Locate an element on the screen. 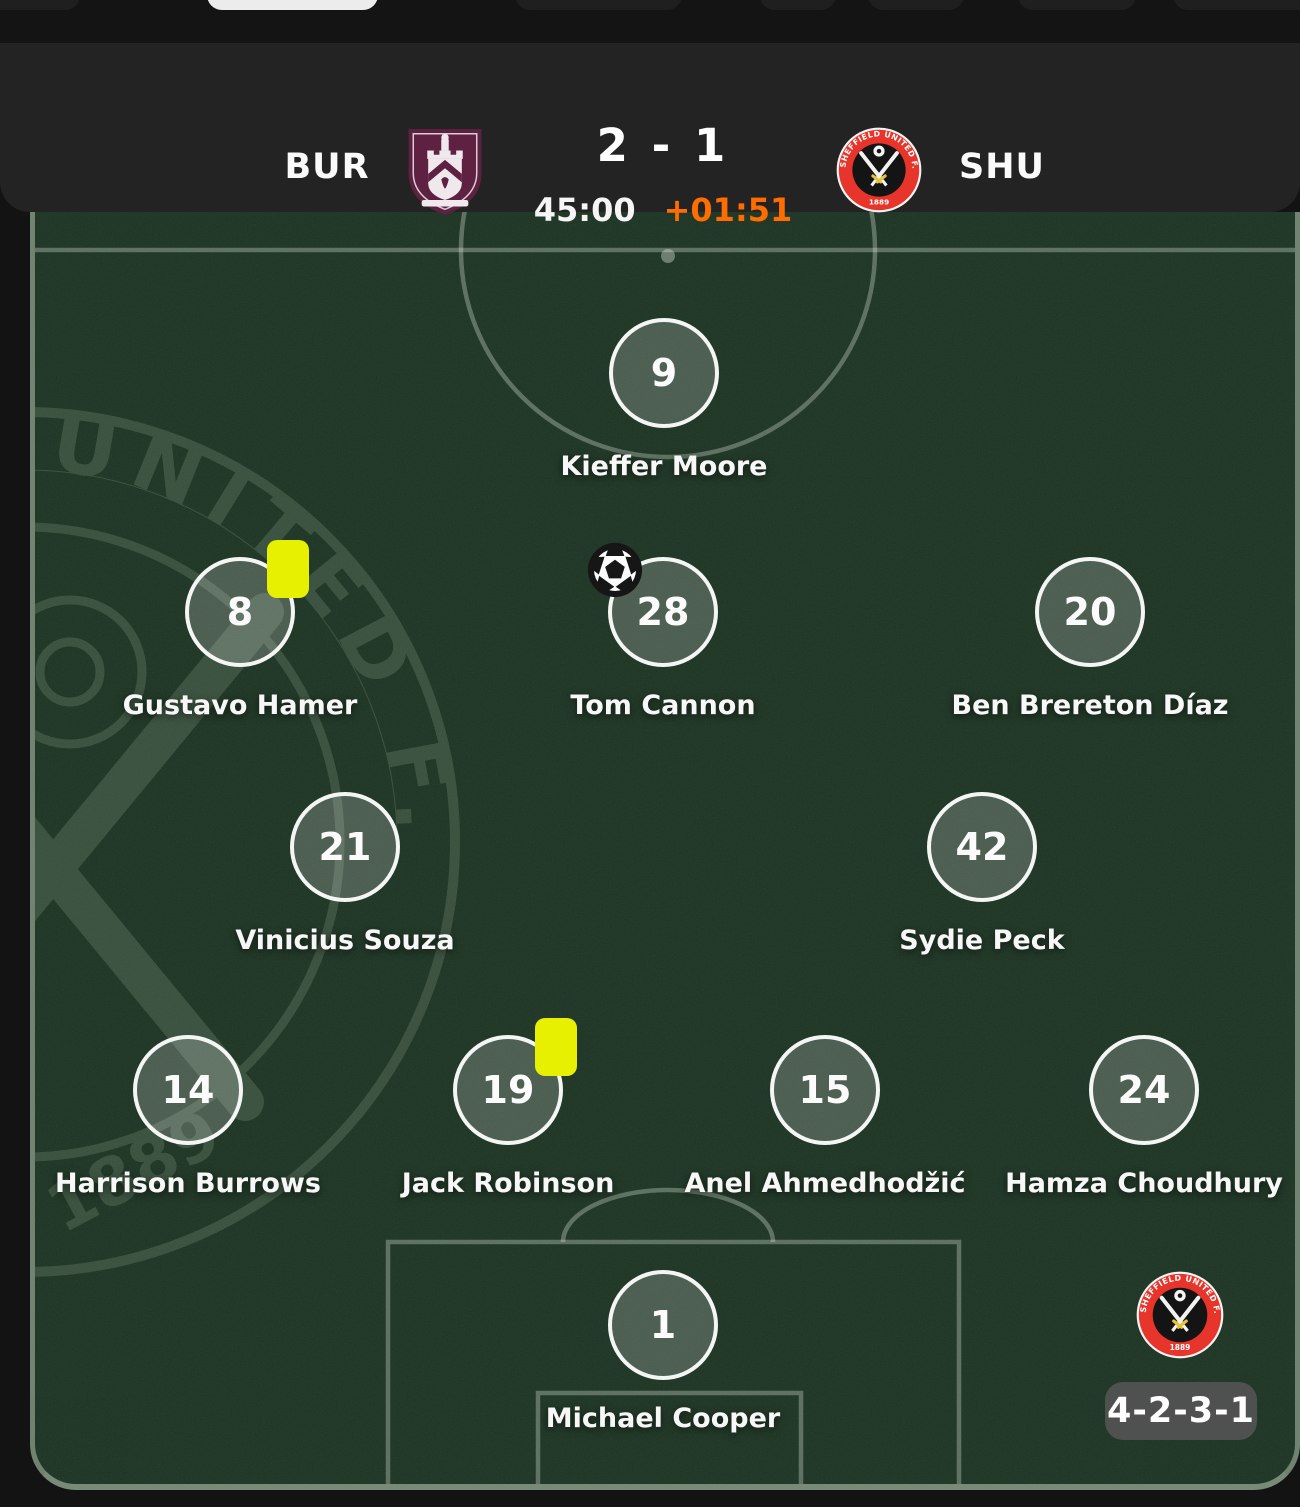  player-14: 14 Harrison Burrows is located at coordinates (188, 1117).